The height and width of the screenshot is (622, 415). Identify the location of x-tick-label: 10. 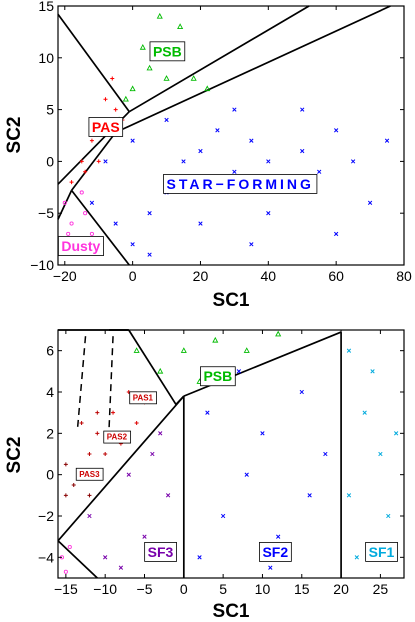
(263, 589).